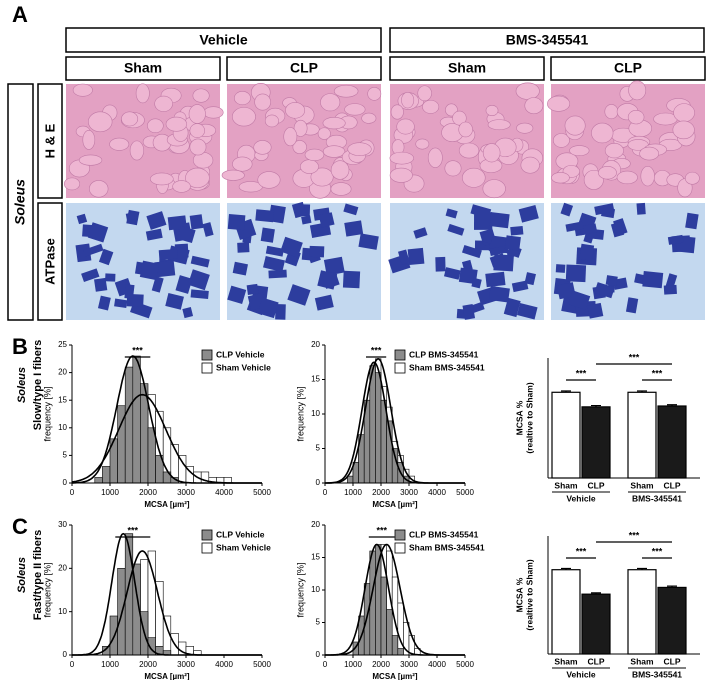  What do you see at coordinates (72, 664) in the screenshot?
I see `x-tick-label: 0` at bounding box center [72, 664].